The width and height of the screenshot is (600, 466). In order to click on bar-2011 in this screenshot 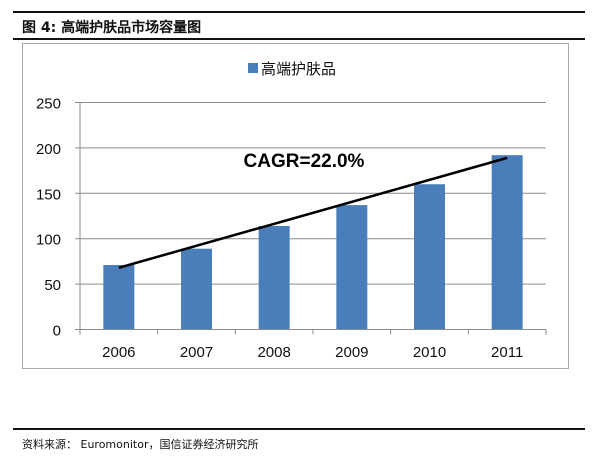, I will do `click(507, 242)`.